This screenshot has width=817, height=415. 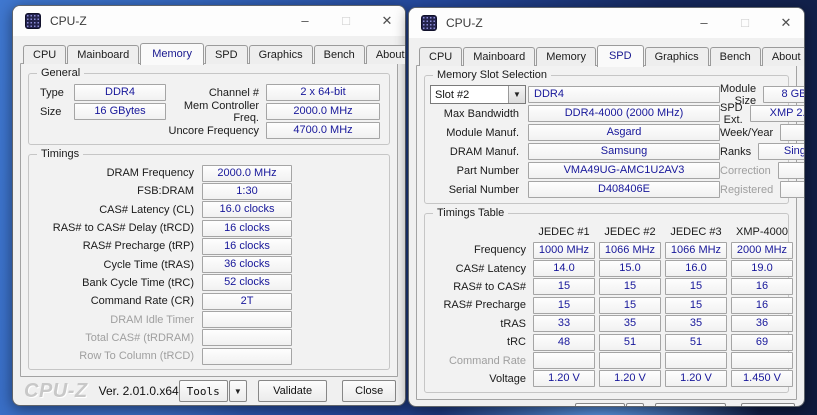 I want to click on max-bandwidth-field: DDR4-4000 (2000 MHz), so click(x=624, y=113).